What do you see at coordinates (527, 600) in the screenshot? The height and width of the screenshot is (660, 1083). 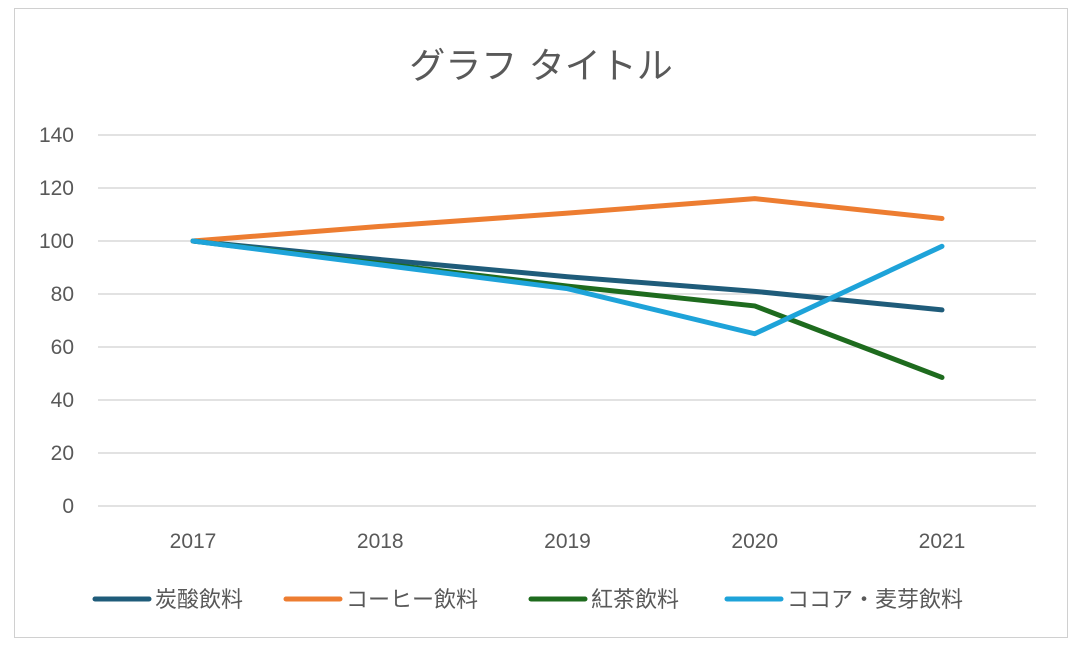 I see `legend: 炭酸飲料 コーヒー飲料 紅茶飲料 ココア・麦芽飲料` at bounding box center [527, 600].